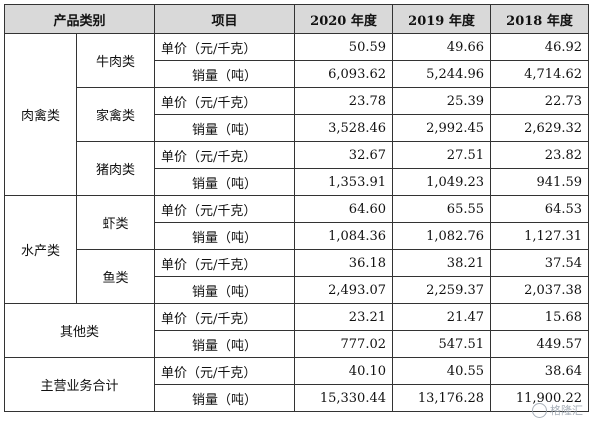  What do you see at coordinates (115, 276) in the screenshot?
I see `sub-fish: 鱼类` at bounding box center [115, 276].